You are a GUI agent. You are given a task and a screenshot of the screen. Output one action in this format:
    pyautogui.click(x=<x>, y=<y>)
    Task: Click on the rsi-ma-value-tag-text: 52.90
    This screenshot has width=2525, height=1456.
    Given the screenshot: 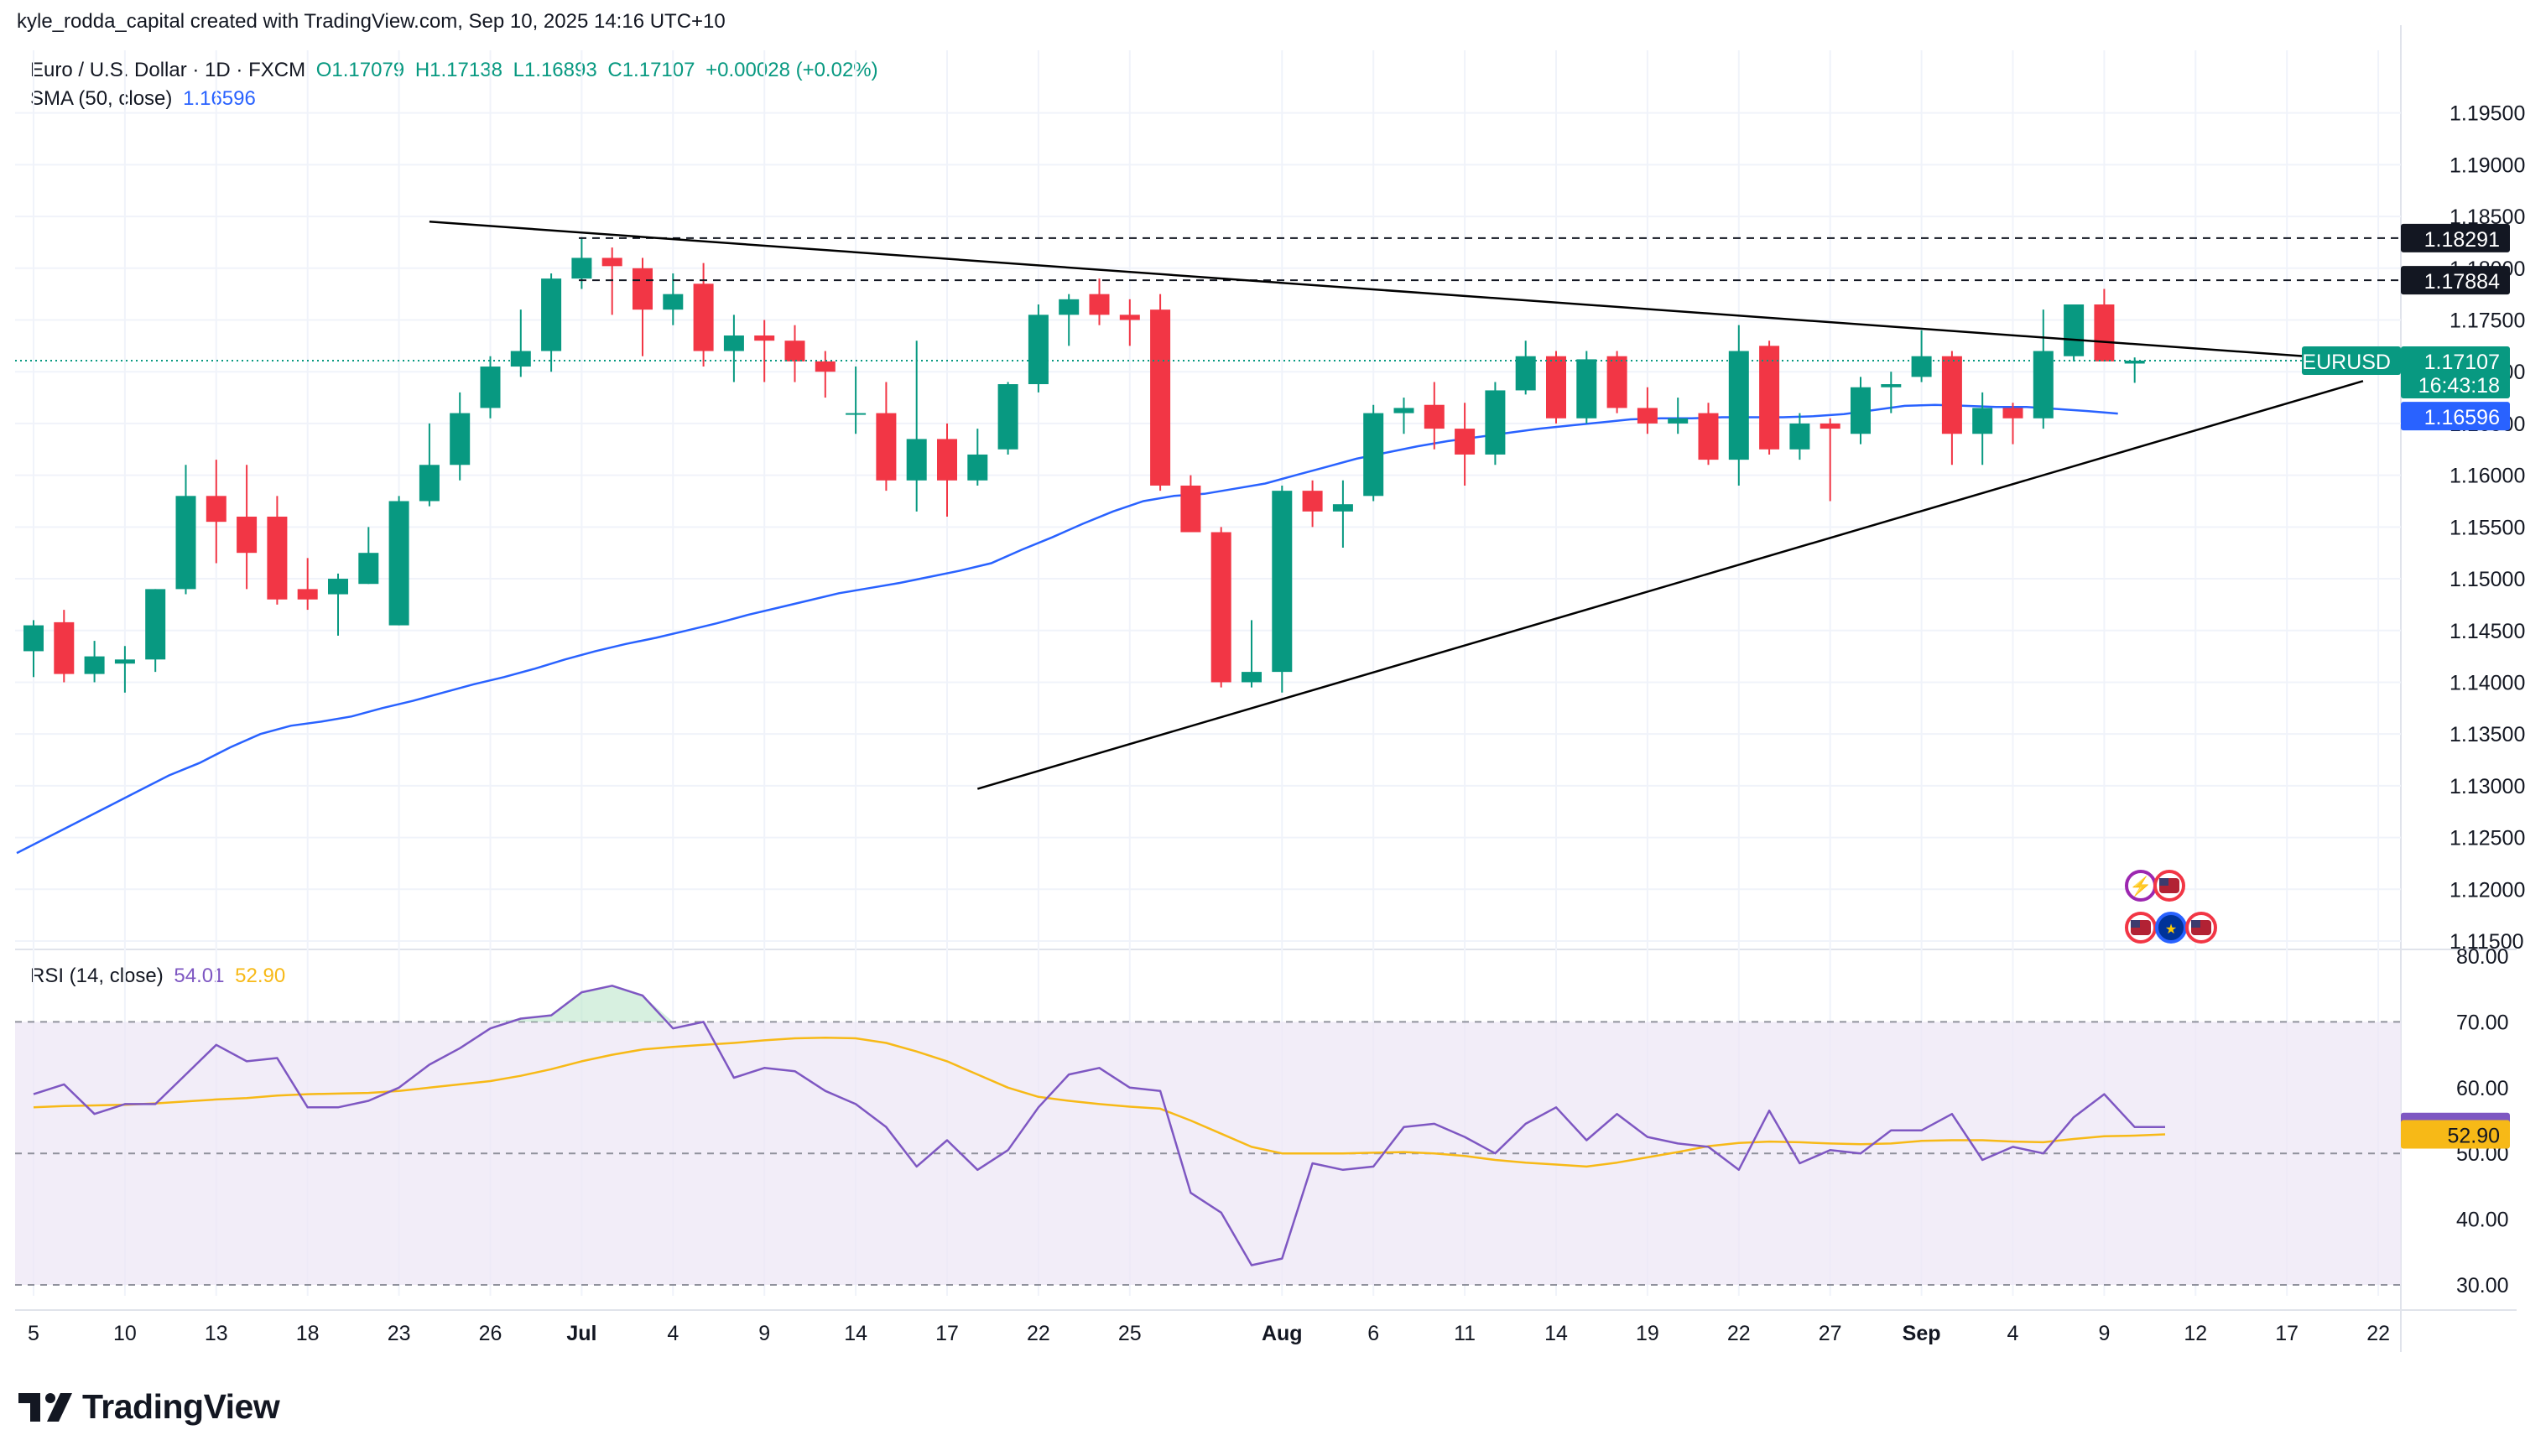 What is the action you would take?
    pyautogui.click(x=2473, y=1135)
    